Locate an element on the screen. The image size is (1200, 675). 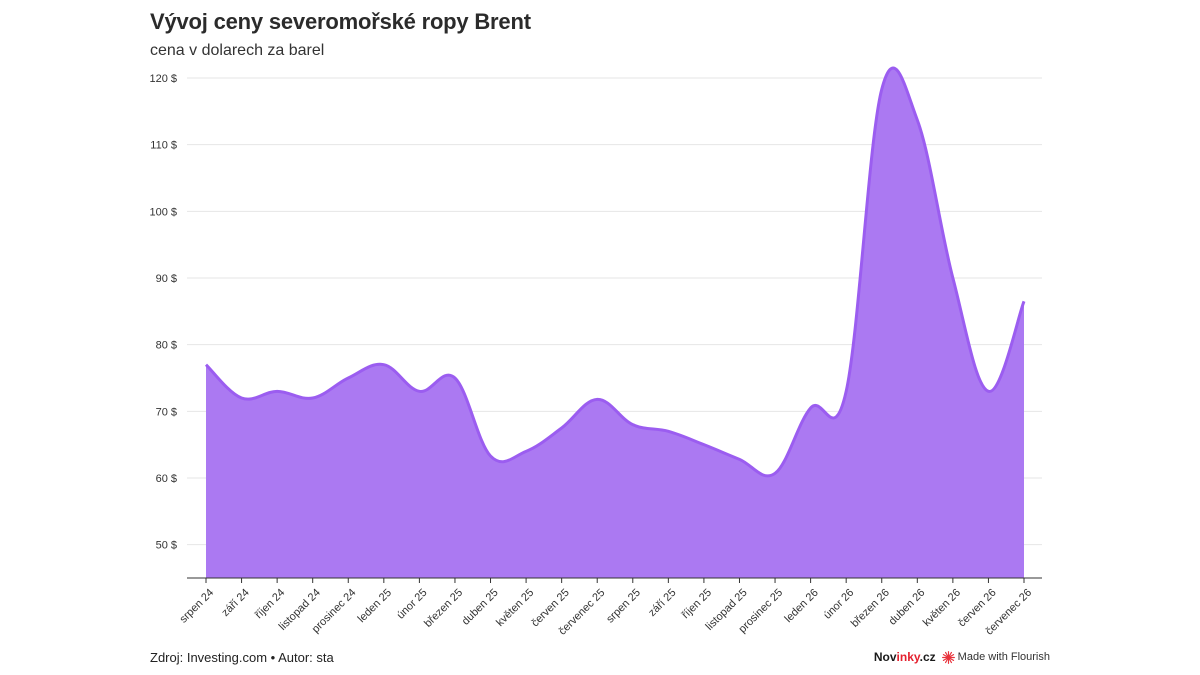
x-tick-label: srpen 24 is located at coordinates (196, 606).